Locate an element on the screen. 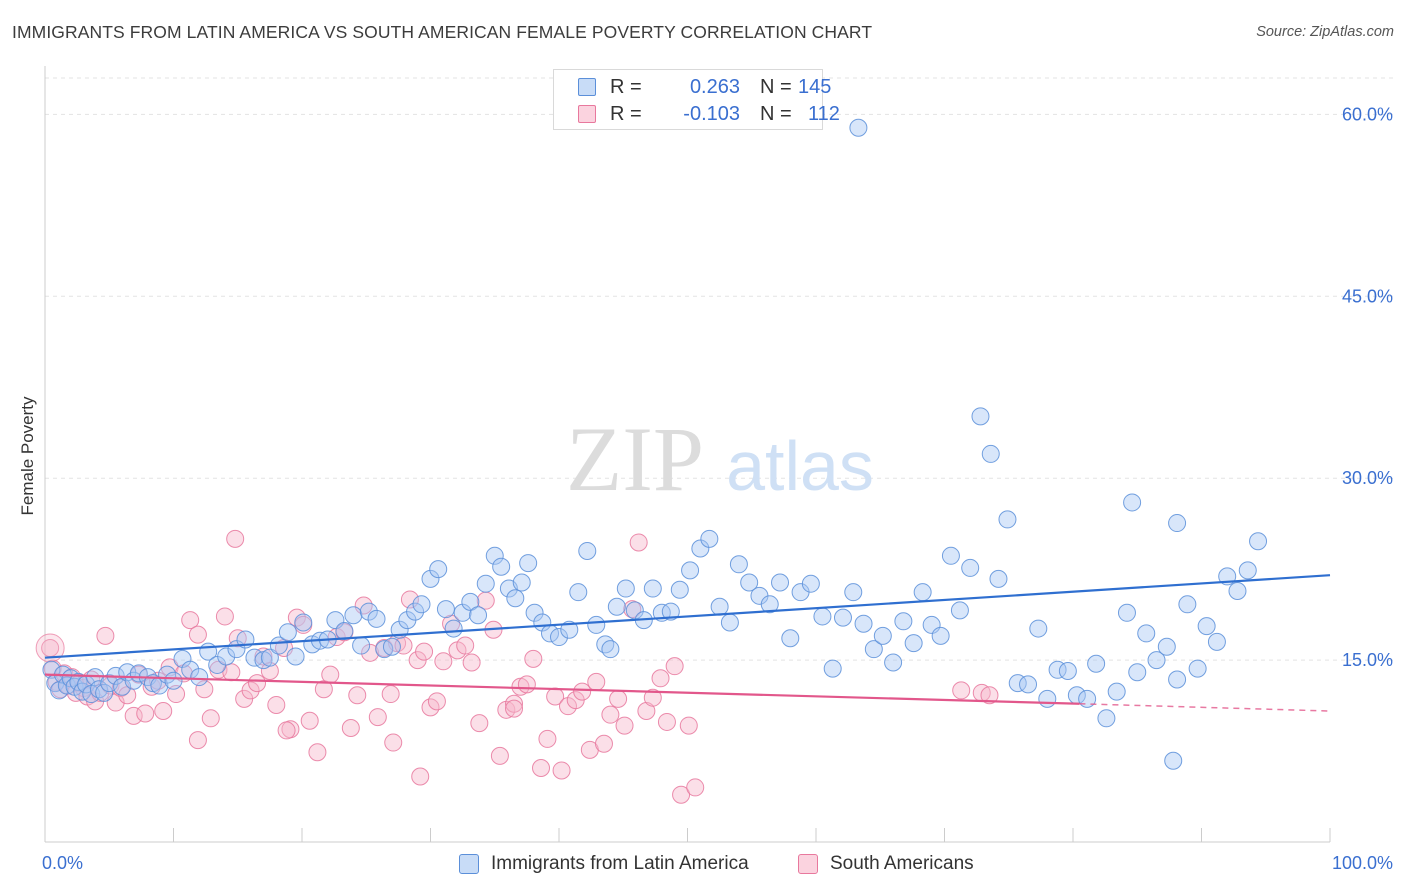 The height and width of the screenshot is (892, 1406). trend-line is located at coordinates (687, 616).